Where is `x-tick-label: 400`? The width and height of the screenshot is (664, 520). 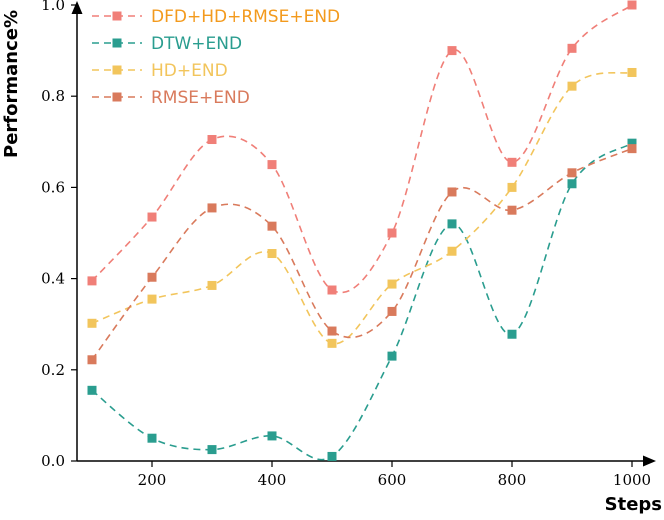 x-tick-label: 400 is located at coordinates (272, 480).